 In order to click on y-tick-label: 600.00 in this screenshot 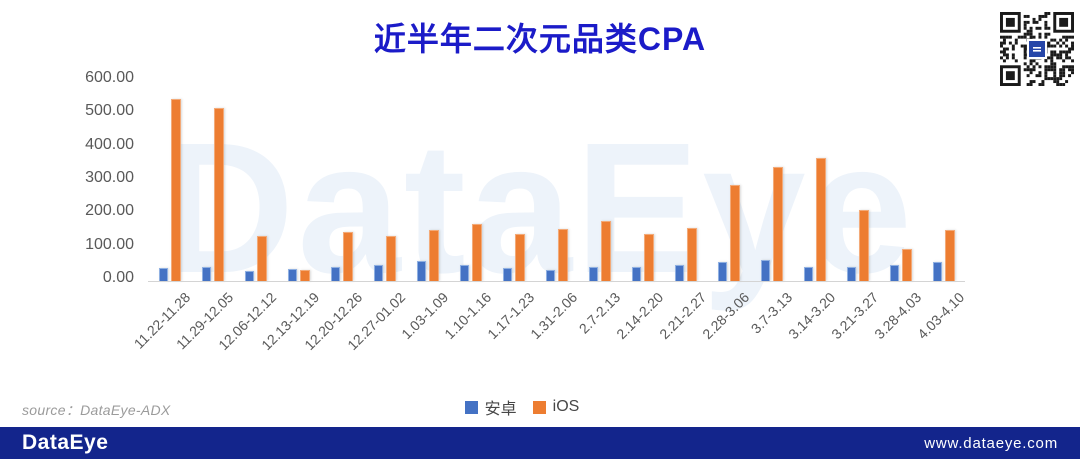, I will do `click(109, 77)`.